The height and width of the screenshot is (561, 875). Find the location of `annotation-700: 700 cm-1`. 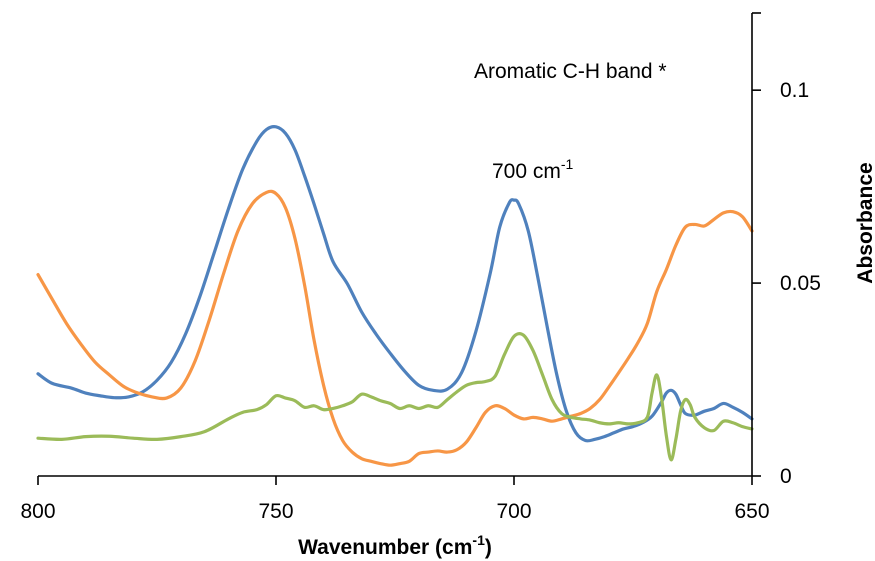

annotation-700: 700 cm-1 is located at coordinates (533, 169).